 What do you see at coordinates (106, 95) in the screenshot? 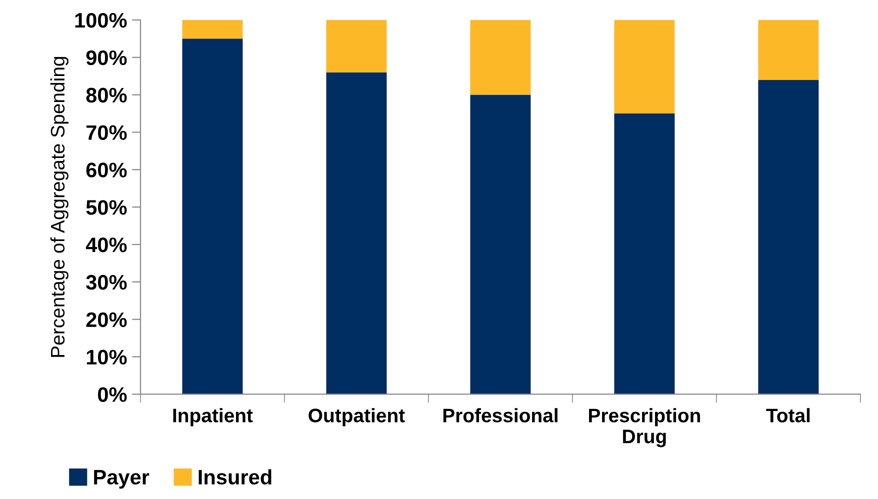
I see `y-tick-label: 80%` at bounding box center [106, 95].